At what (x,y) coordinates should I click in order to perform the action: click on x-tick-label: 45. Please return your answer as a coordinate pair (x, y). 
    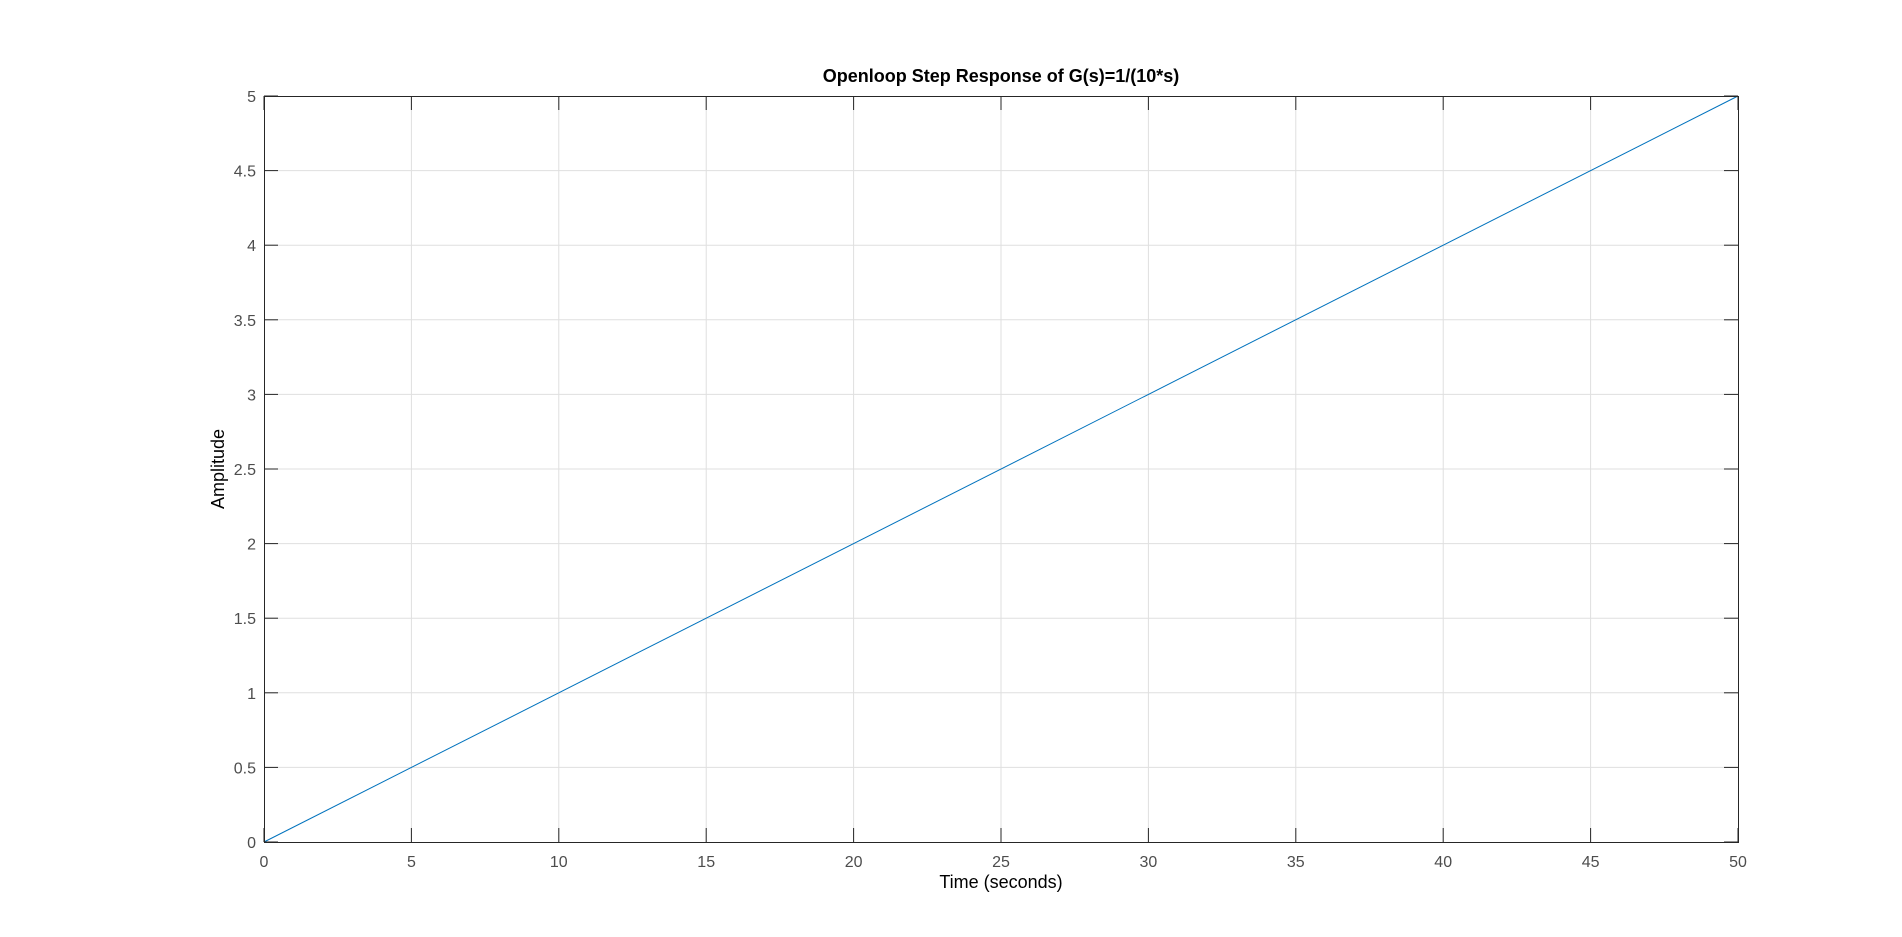
    Looking at the image, I should click on (1591, 862).